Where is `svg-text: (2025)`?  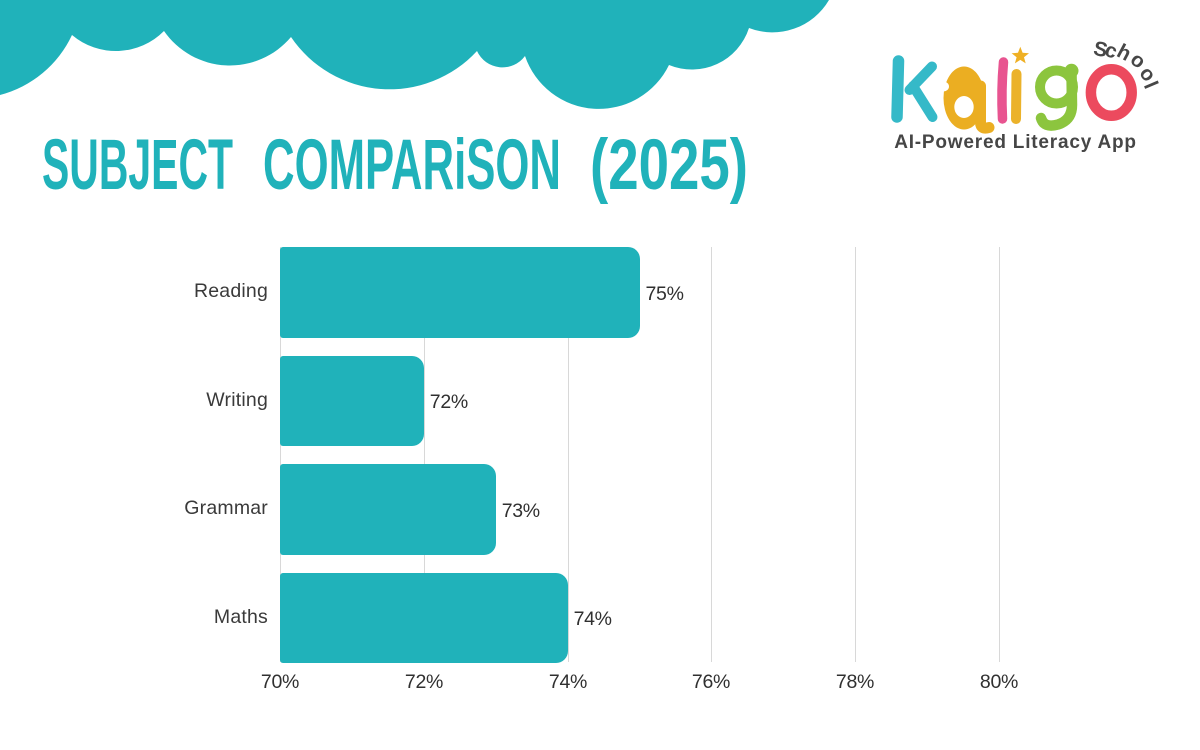 svg-text: (2025) is located at coordinates (669, 165).